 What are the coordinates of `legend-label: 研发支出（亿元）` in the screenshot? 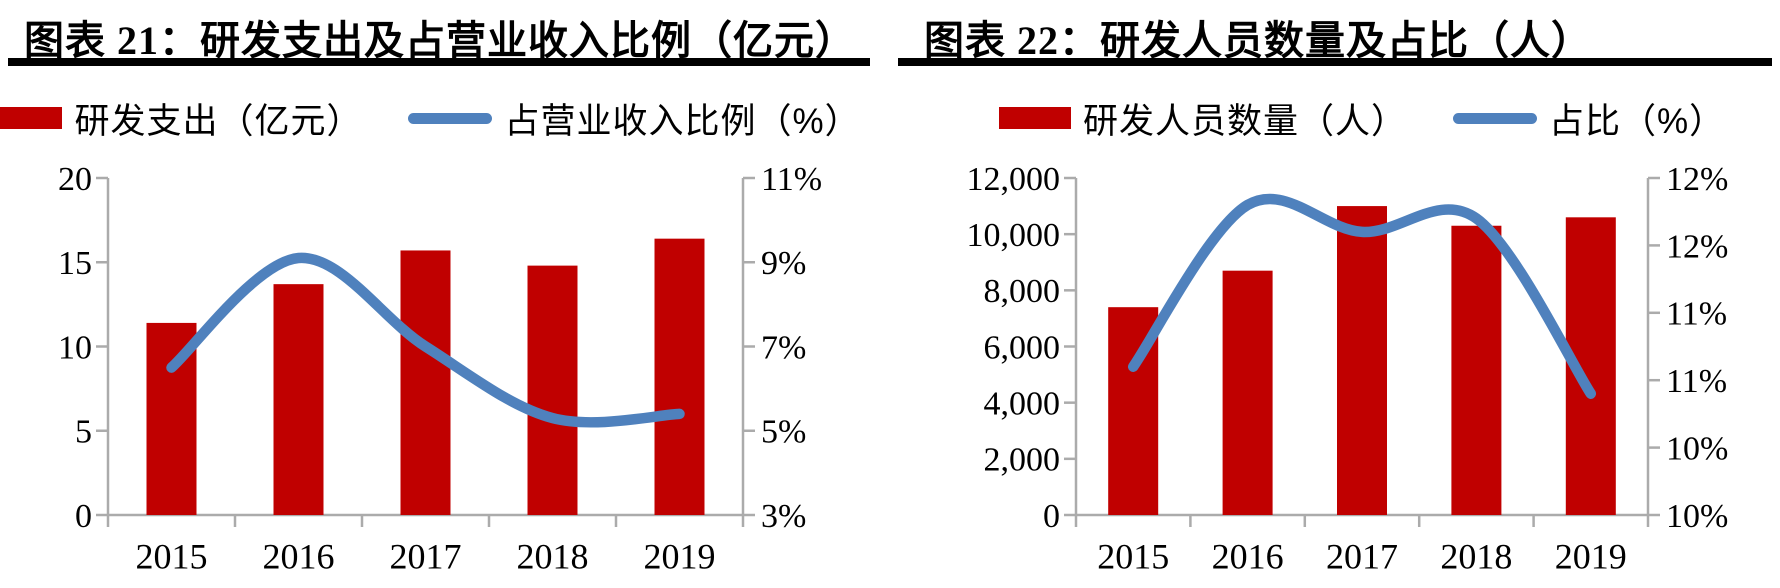 It's located at (218, 121).